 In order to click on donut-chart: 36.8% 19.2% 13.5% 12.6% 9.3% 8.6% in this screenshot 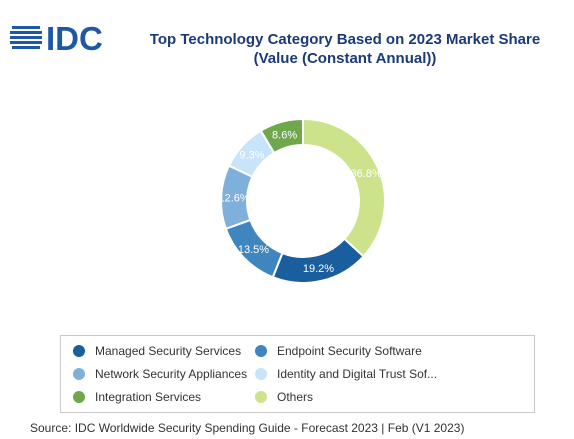, I will do `click(302, 200)`.